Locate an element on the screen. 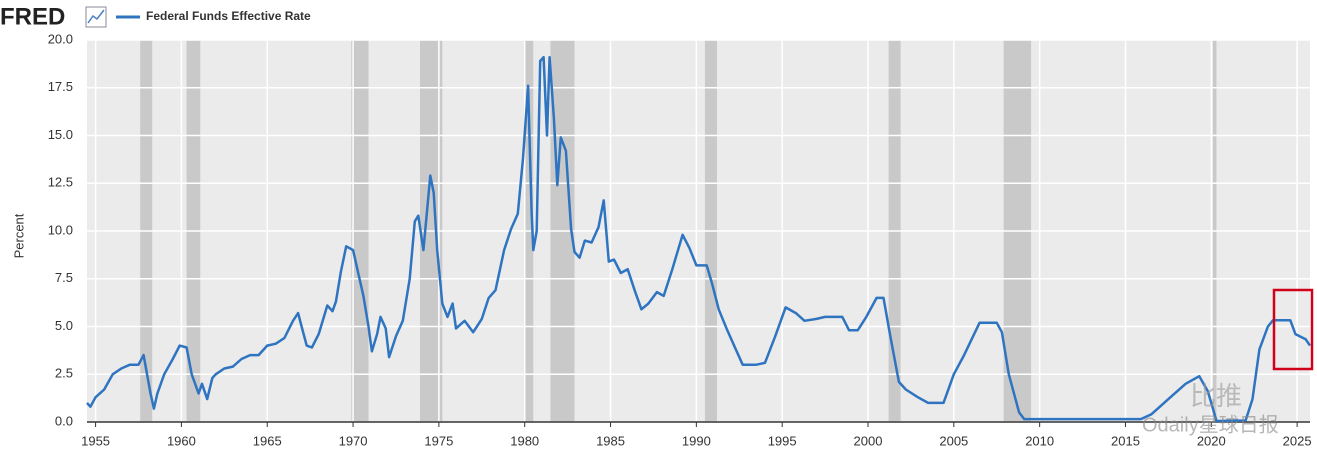 This screenshot has height=457, width=1317. y-tick-label: 0.0 is located at coordinates (64, 420).